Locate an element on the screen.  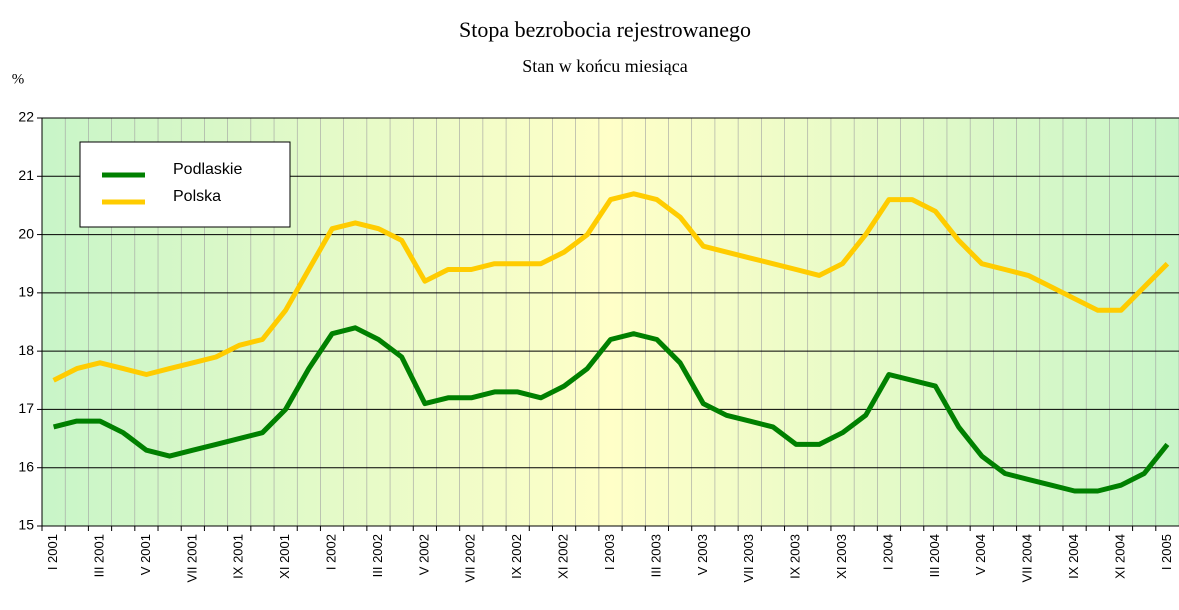
x-tick-label: V 2003 is located at coordinates (702, 554).